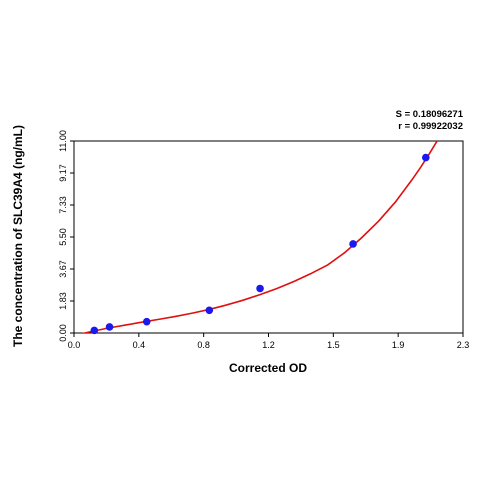 Image resolution: width=480 pixels, height=480 pixels. I want to click on x-tick-label: 1.9, so click(398, 345).